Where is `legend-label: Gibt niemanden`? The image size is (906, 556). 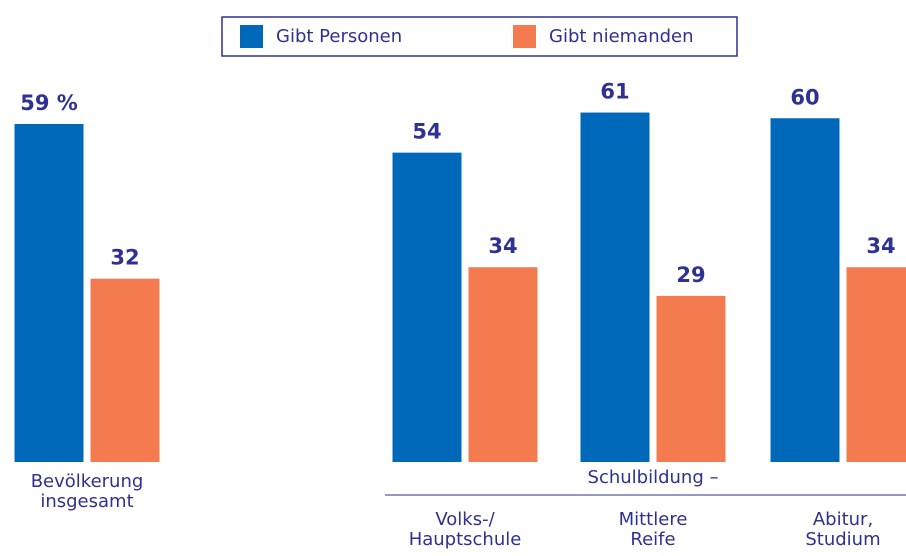 legend-label: Gibt niemanden is located at coordinates (621, 36).